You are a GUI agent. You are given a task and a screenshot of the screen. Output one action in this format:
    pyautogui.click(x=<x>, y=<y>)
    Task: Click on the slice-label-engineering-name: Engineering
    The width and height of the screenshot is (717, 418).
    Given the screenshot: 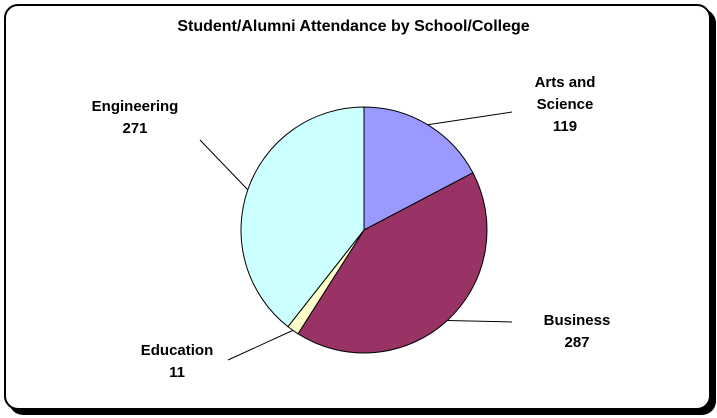 What is the action you would take?
    pyautogui.click(x=135, y=106)
    